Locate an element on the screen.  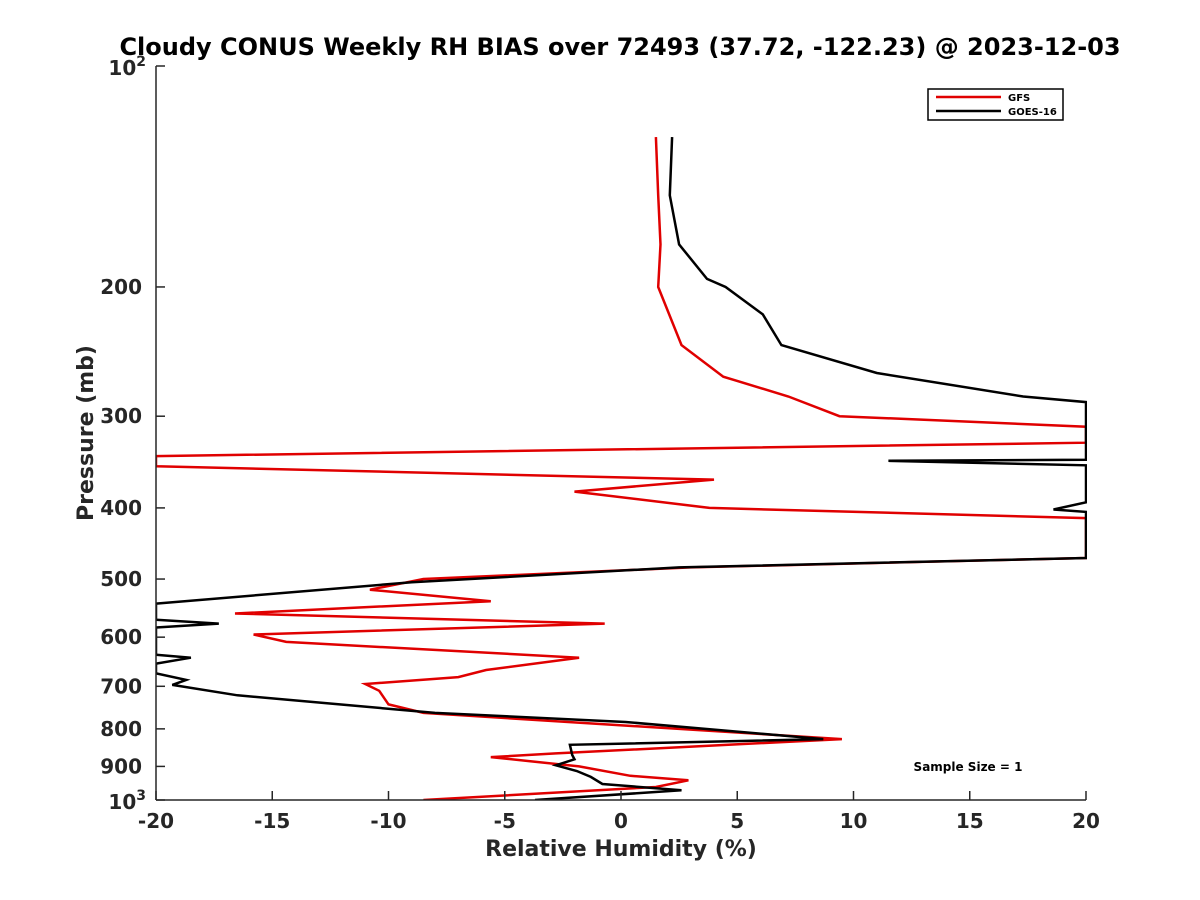
x-tick-label: 10 is located at coordinates (854, 821).